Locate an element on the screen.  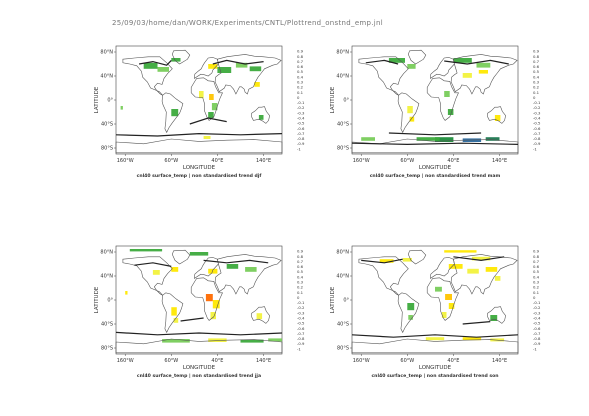
colorbar-label: -0.7 is located at coordinates (301, 333).